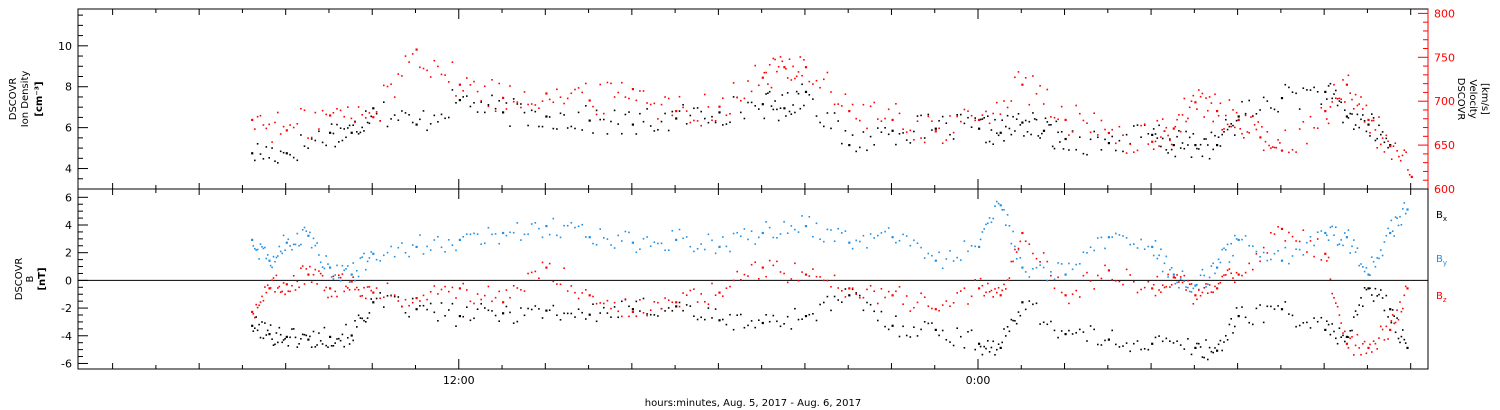 This screenshot has height=410, width=1500. What do you see at coordinates (68, 280) in the screenshot?
I see `field-tick-label: 0` at bounding box center [68, 280].